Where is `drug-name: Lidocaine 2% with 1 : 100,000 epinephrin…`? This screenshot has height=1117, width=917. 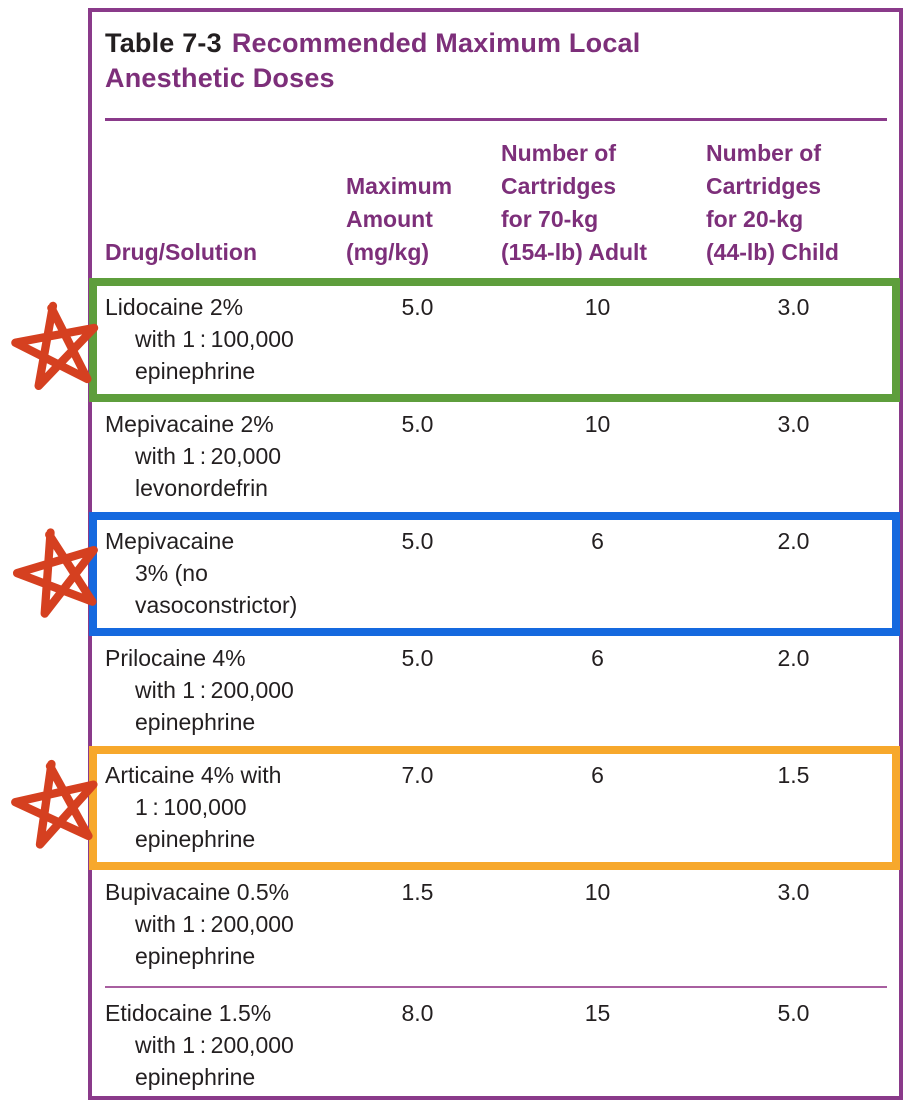
drug-name: Lidocaine 2% with 1 : 100,000 epinephrin… is located at coordinates (199, 339).